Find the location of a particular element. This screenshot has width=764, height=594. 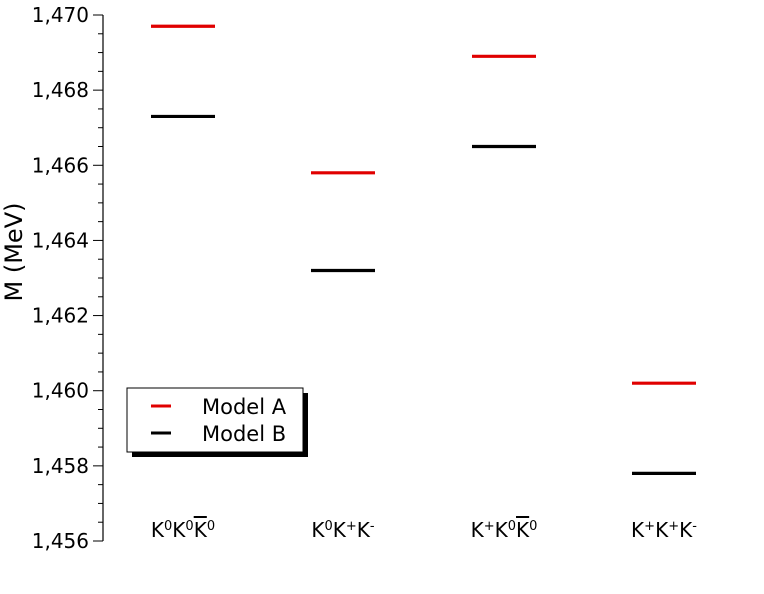

y-tick-label: 1,462 is located at coordinates (60, 316).